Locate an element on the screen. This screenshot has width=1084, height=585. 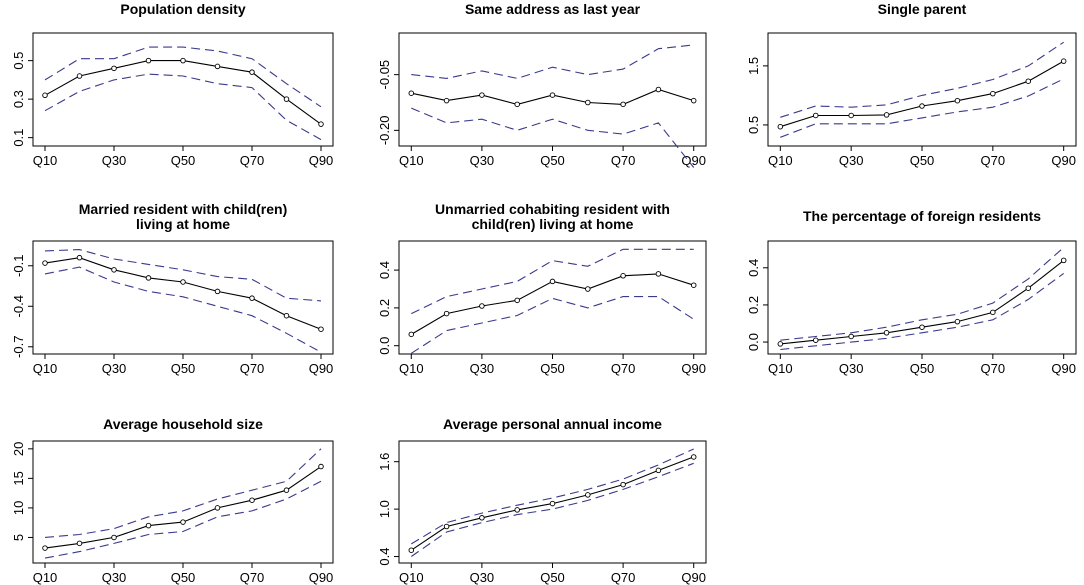
panel-3: Single parent Q10 Q30 Q50 Q70 Q90 0.5 1.5 is located at coordinates (911, 84).